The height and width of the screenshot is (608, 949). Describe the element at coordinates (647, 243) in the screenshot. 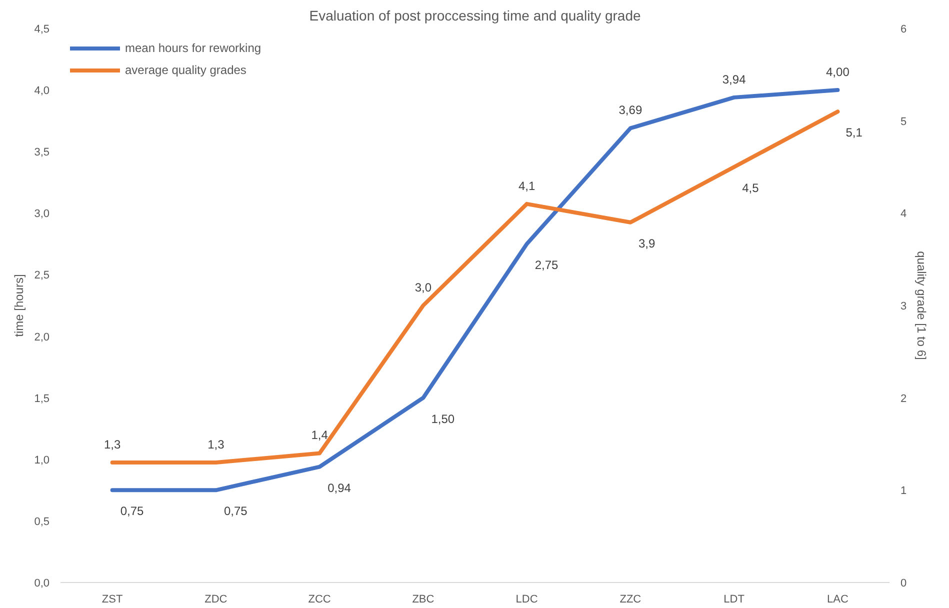

I see `data-label: 3,9` at that location.